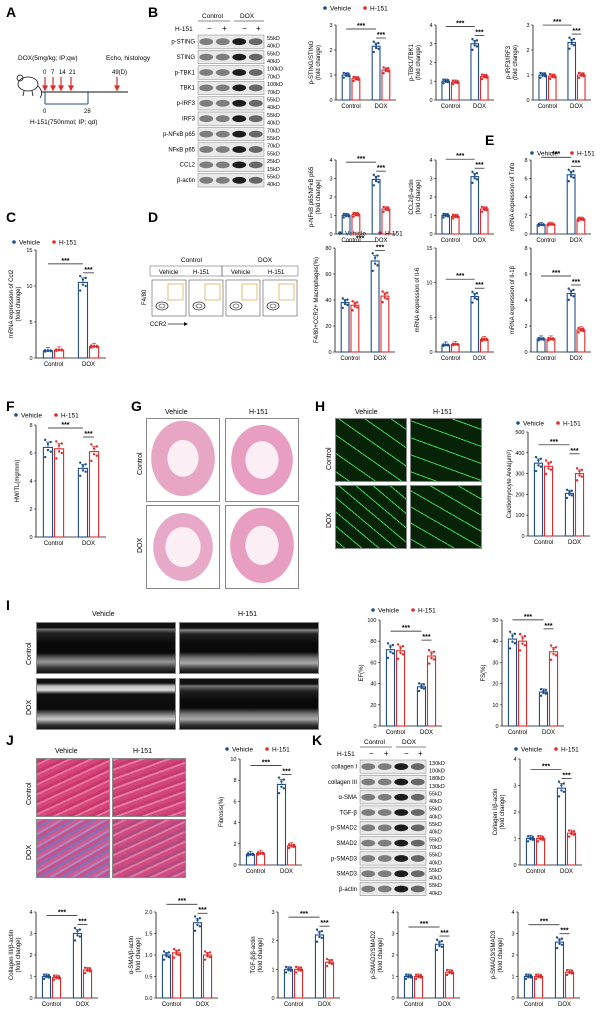 The width and height of the screenshot is (613, 1025). I want to click on blot-k-plus: +, so click(420, 753).